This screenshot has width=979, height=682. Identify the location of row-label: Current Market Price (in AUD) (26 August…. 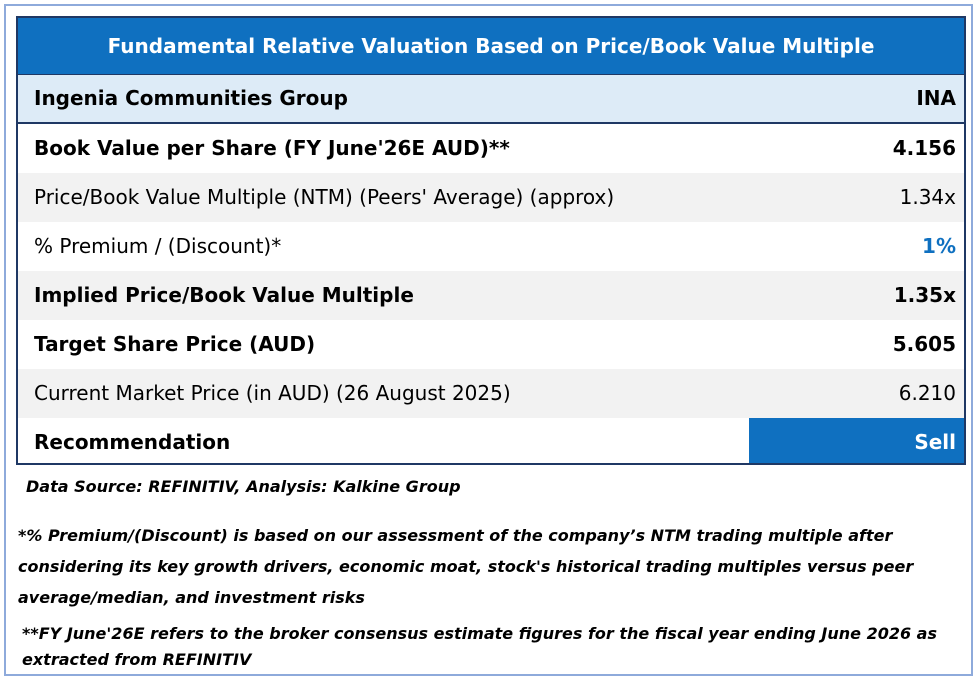
(272, 393).